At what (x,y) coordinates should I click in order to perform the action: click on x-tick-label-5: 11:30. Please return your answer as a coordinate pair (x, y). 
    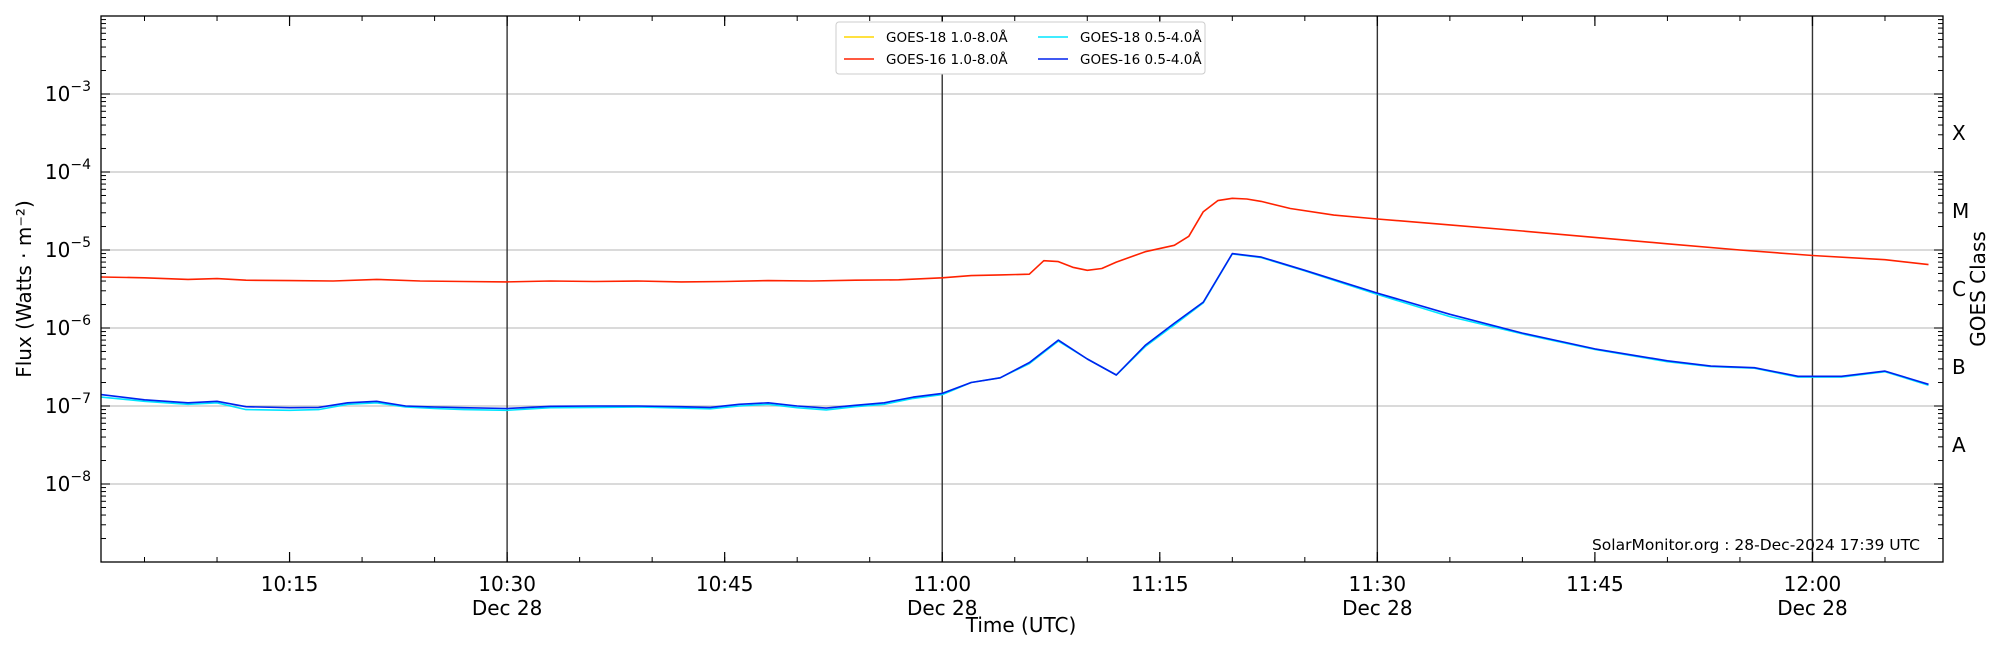
    Looking at the image, I should click on (1378, 584).